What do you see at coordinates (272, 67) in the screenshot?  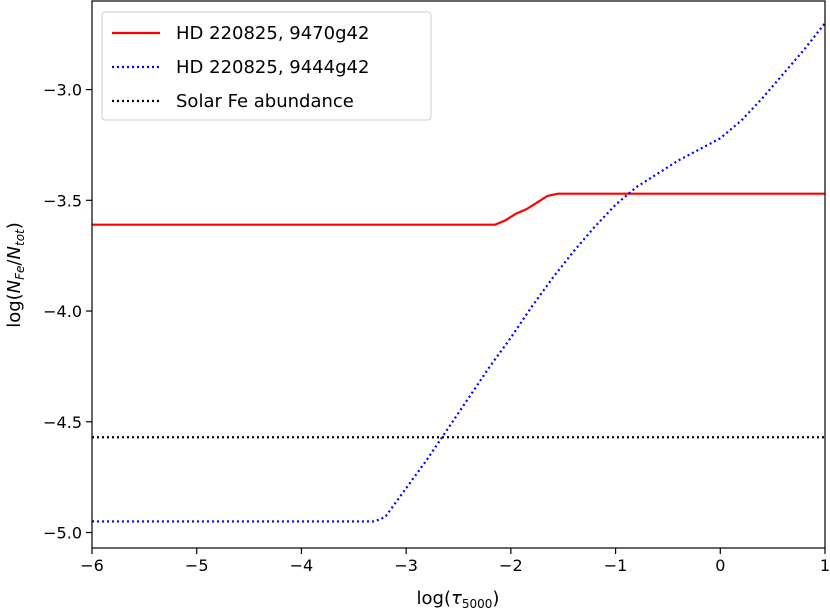 I see `legend-label-1: HD 220825, 9444g42` at bounding box center [272, 67].